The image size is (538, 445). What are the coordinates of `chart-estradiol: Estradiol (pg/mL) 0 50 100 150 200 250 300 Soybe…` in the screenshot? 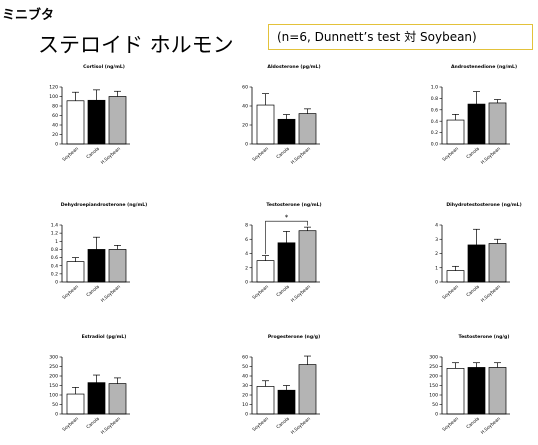 It's located at (89, 385).